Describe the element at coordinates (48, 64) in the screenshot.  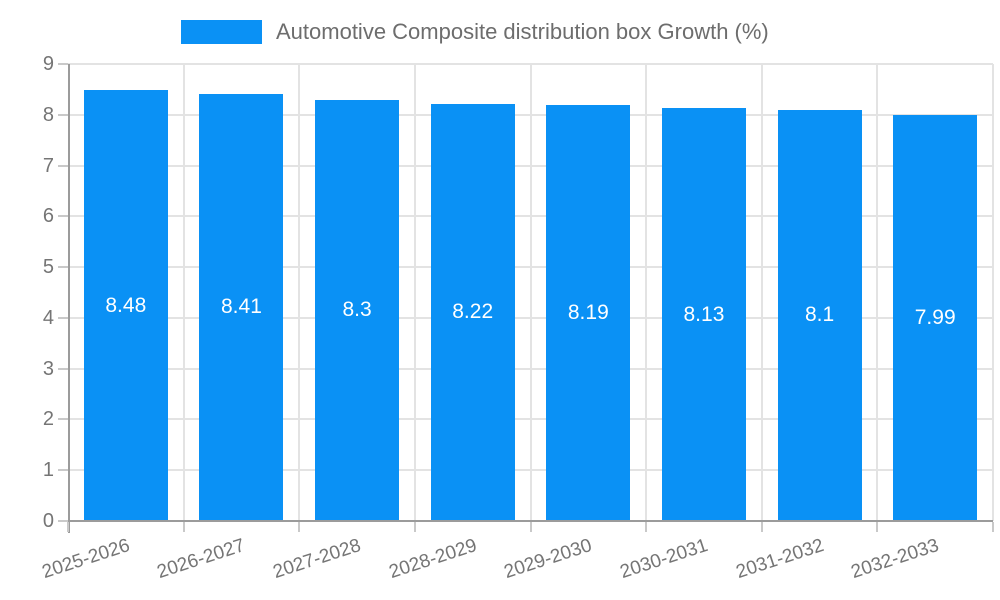
I see `y-tick-label: 9` at that location.